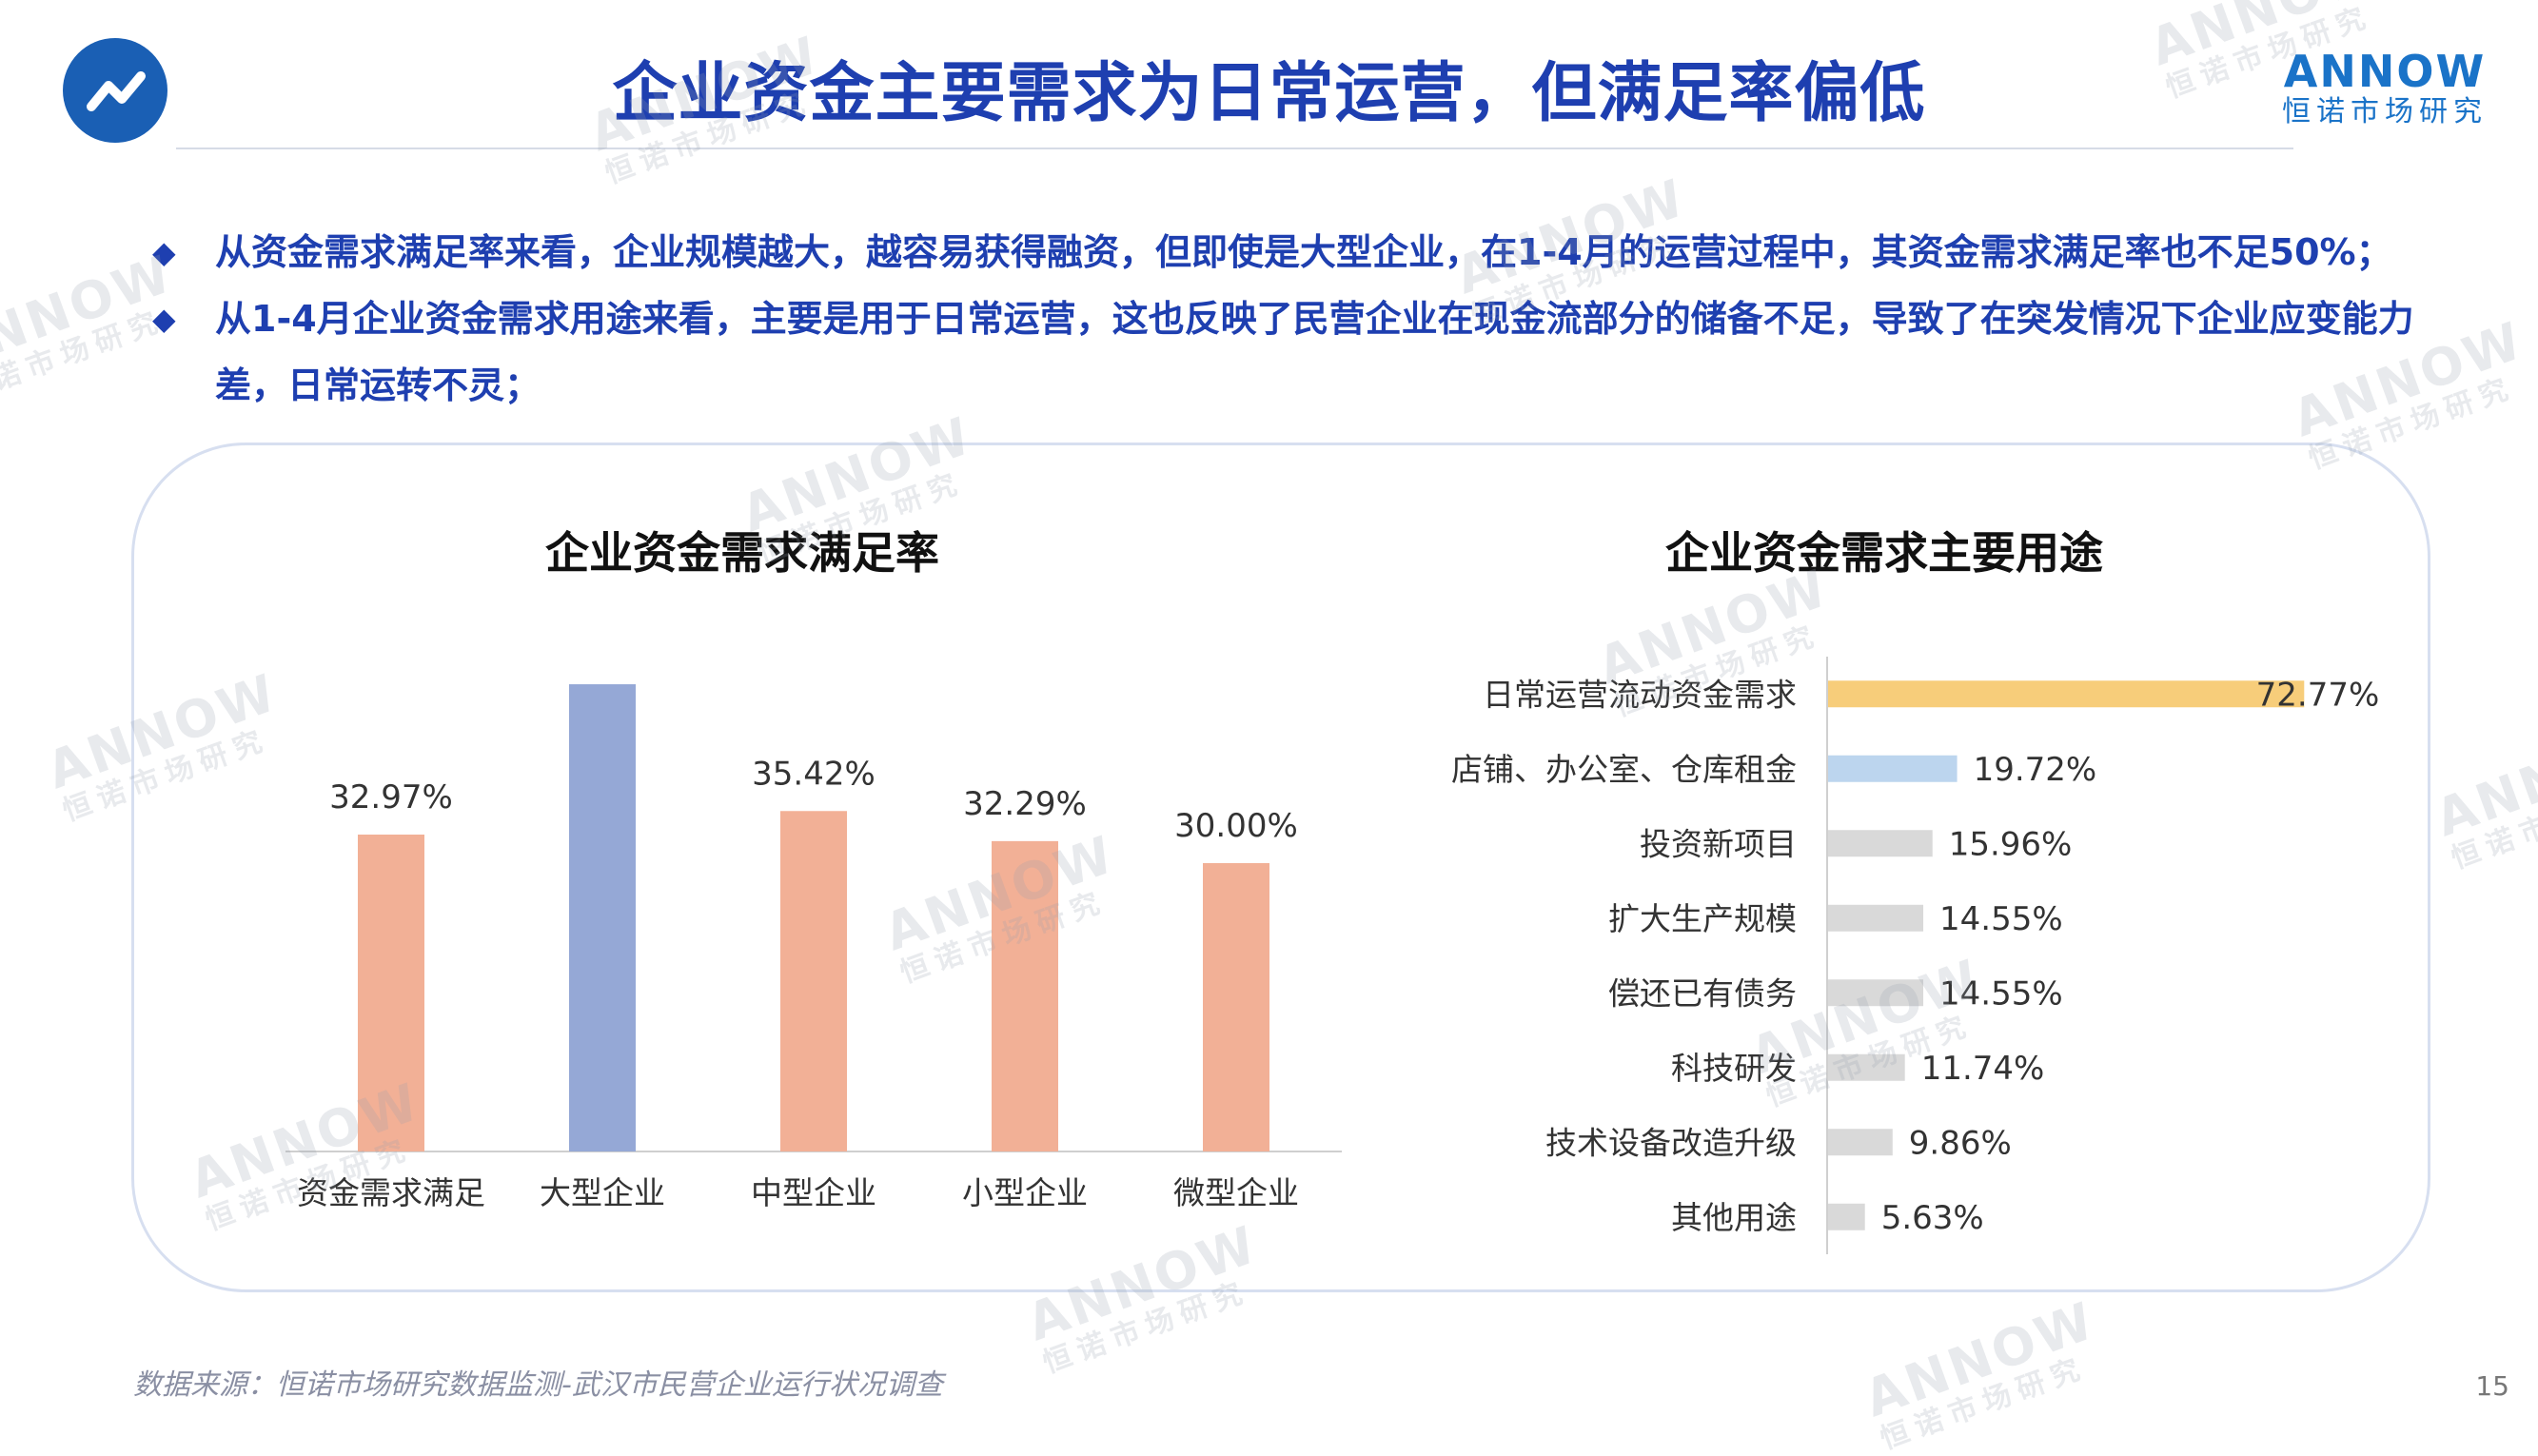  I want to click on category-label: 其他用途, so click(1734, 1217).